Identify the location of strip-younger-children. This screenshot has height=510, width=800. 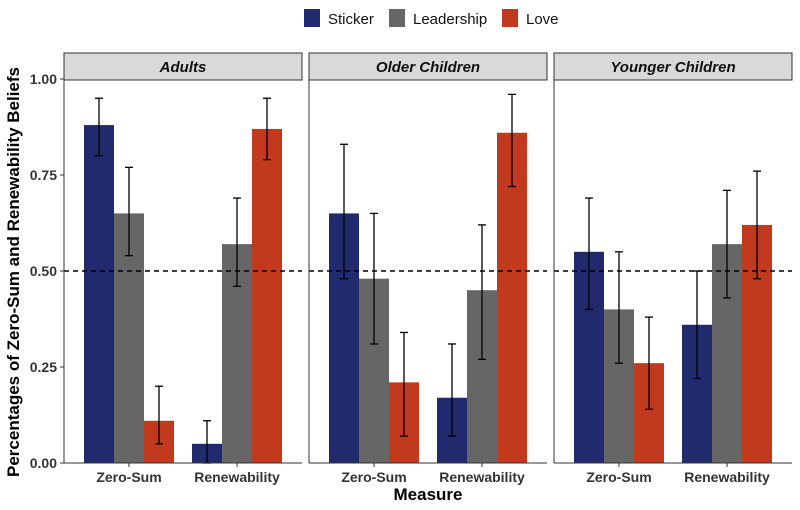
(673, 66).